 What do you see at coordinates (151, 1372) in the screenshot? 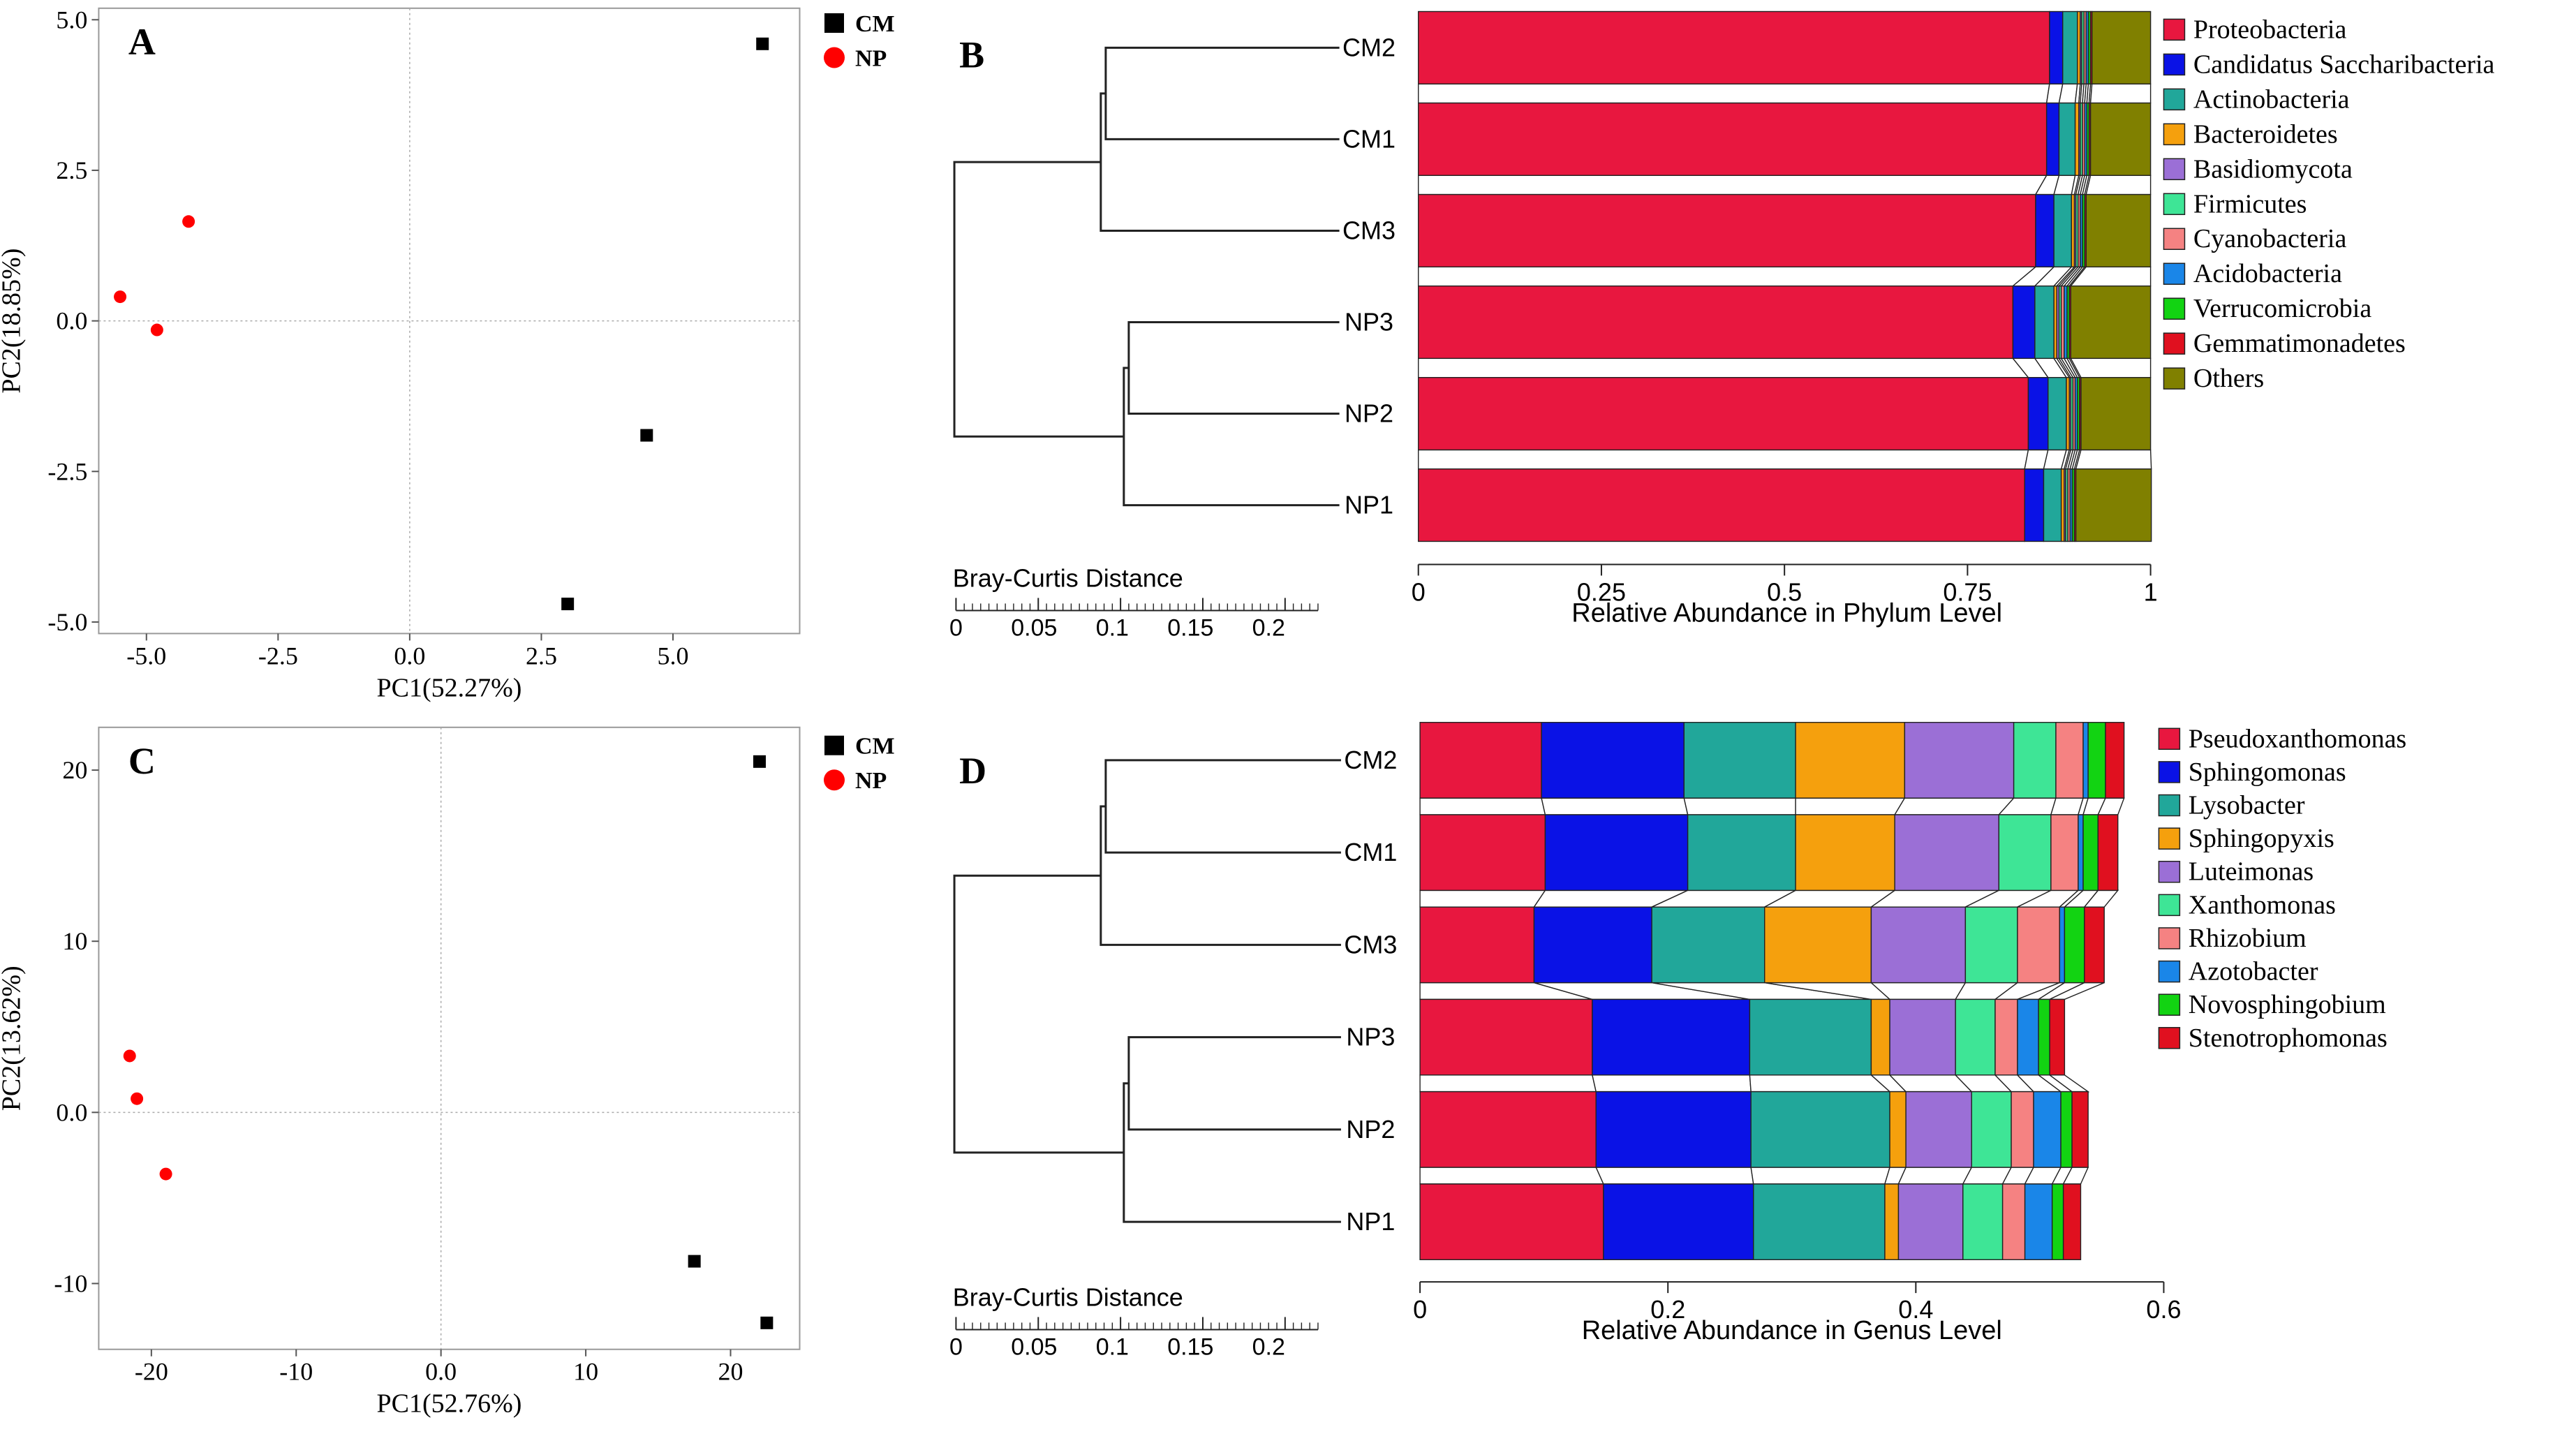
I see `x-tick-label: -20` at bounding box center [151, 1372].